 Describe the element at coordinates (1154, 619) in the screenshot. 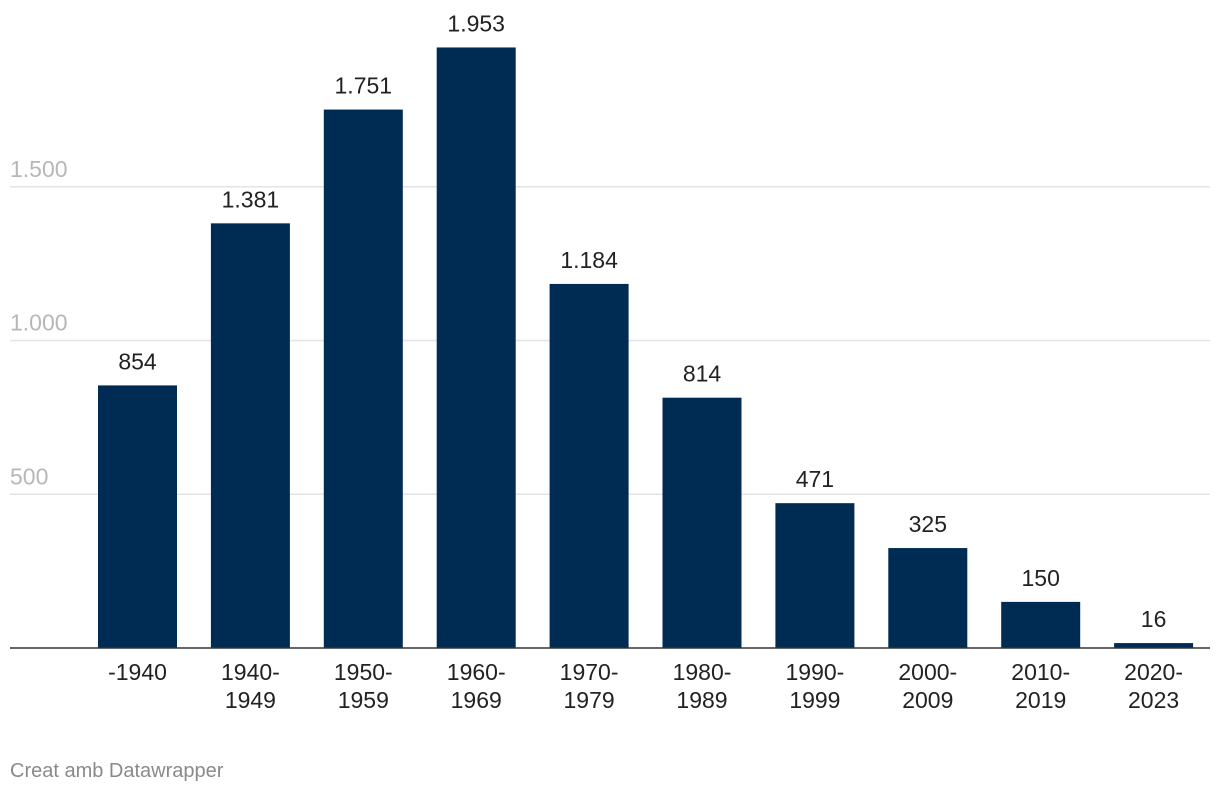

I see `value-label: 16` at that location.